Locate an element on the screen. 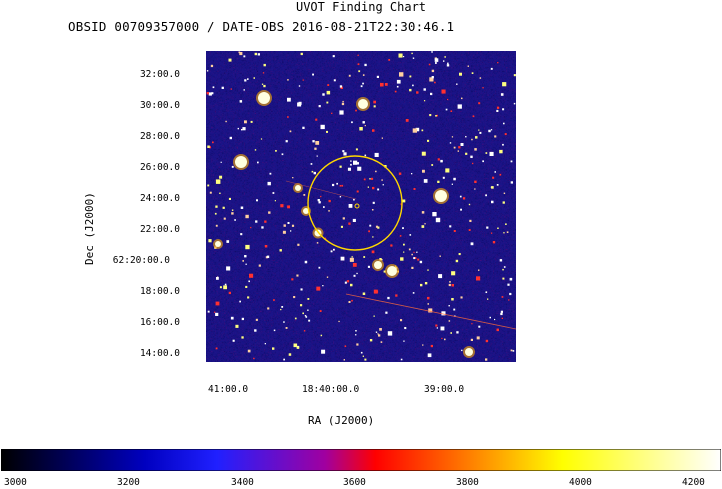  x-tick-label: 18:40:00.0 is located at coordinates (331, 389).